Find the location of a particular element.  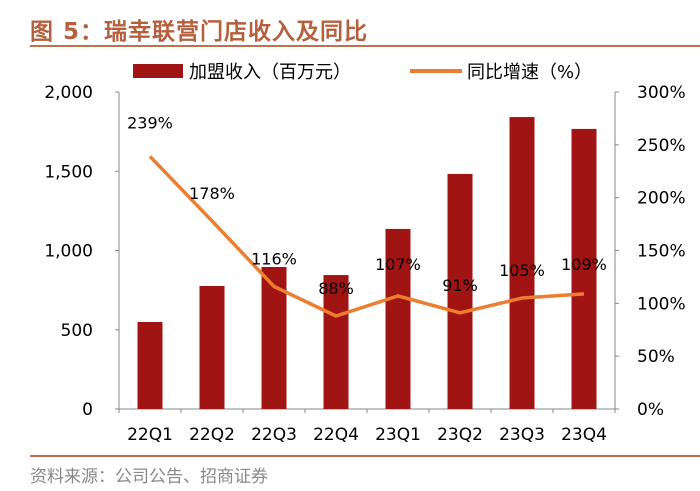

x-tick-label: 23Q2 is located at coordinates (460, 435).